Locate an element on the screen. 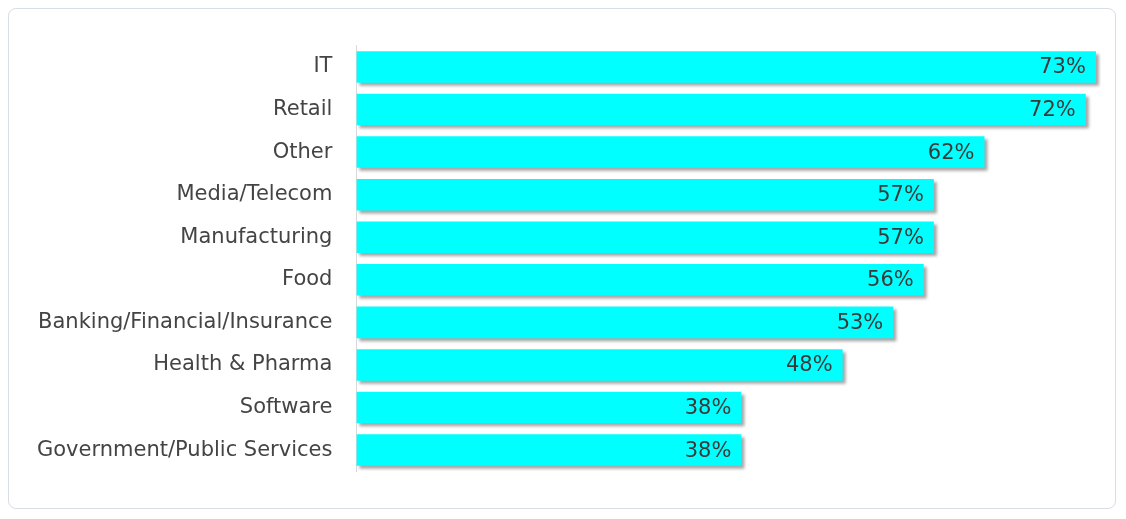  data-label: 53% is located at coordinates (860, 321).